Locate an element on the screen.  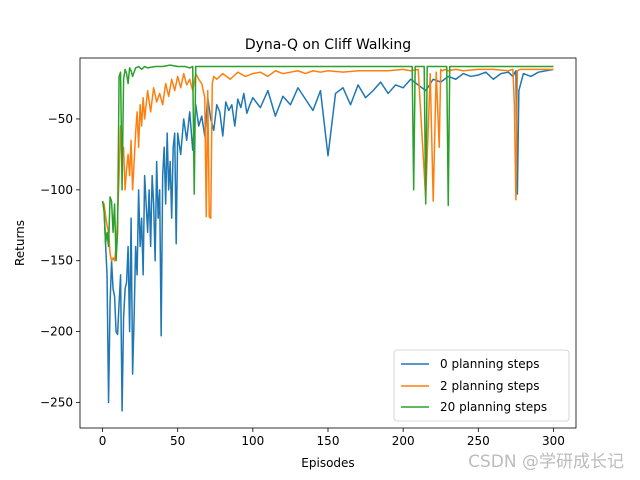
x-axis-label: Episodes is located at coordinates (327, 463).